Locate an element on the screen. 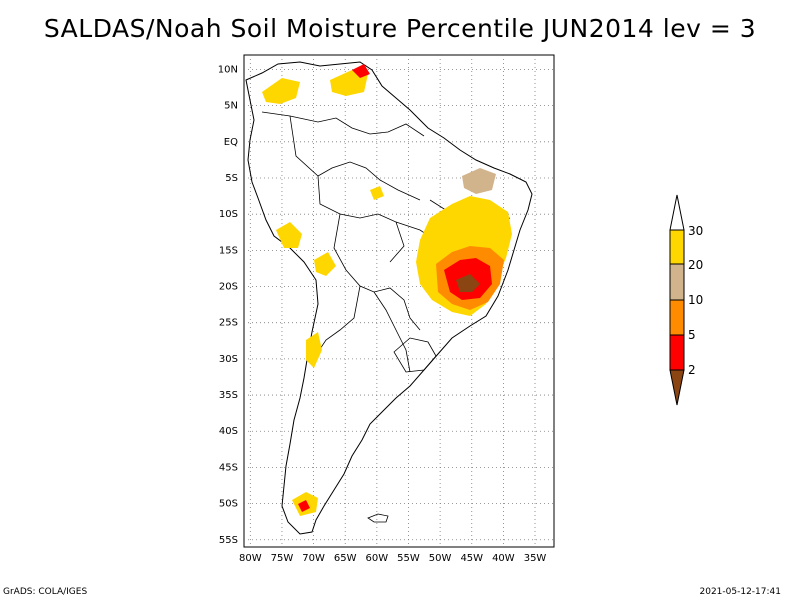  lat-tick-label: 10N is located at coordinates (228, 69).